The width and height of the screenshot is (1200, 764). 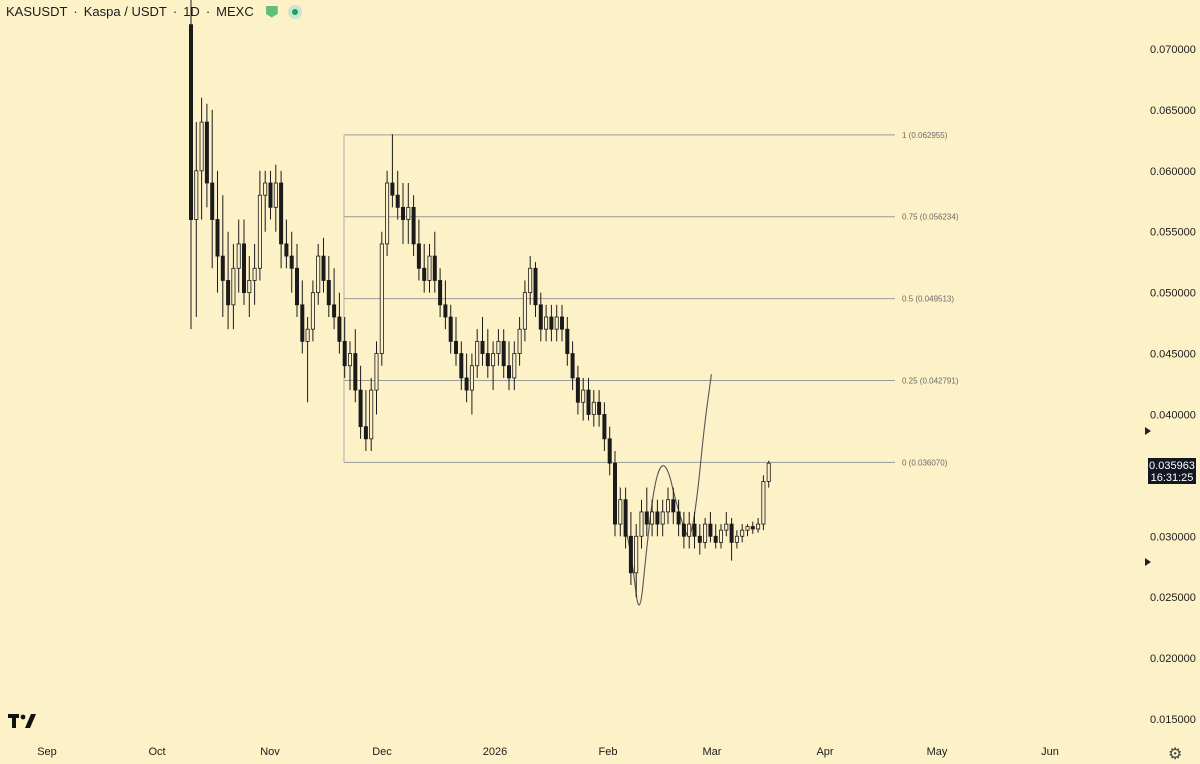 What do you see at coordinates (1173, 294) in the screenshot?
I see `price-tick-label: 0.050000` at bounding box center [1173, 294].